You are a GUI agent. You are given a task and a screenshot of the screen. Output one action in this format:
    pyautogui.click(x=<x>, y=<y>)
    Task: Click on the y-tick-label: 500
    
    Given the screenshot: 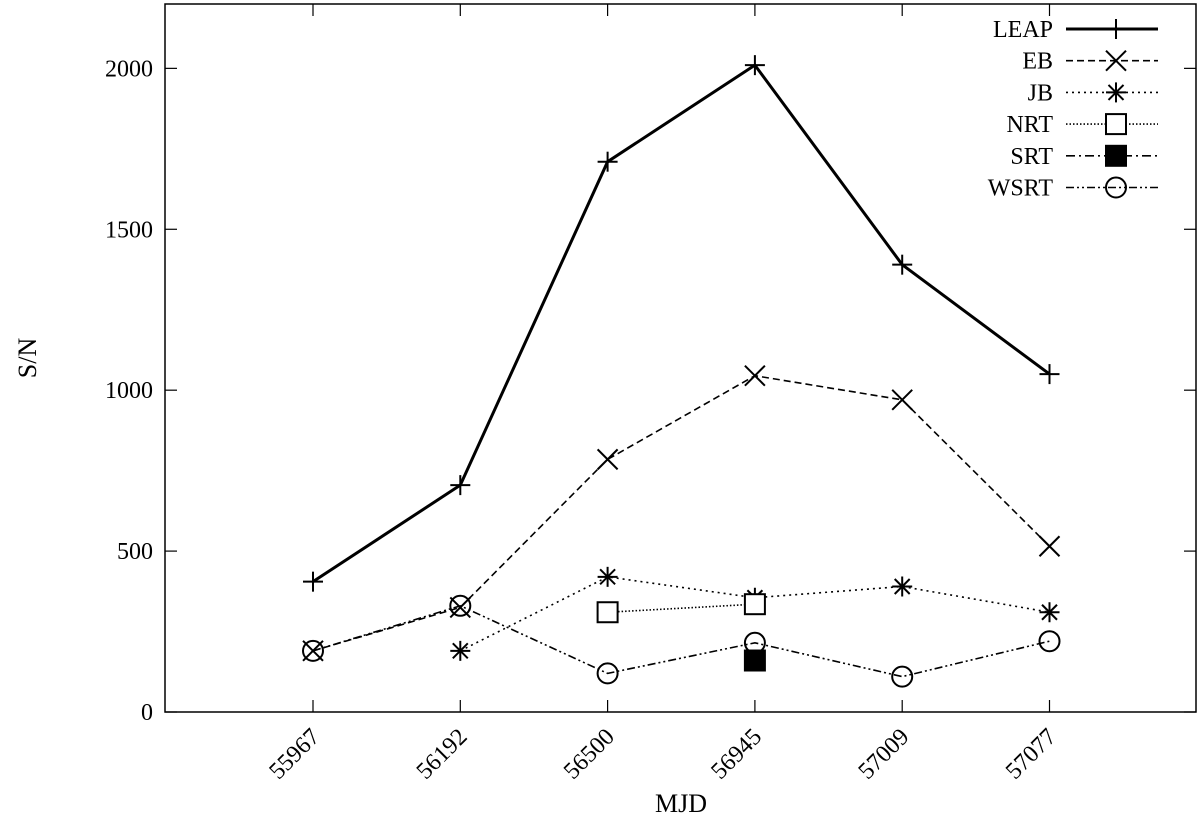 What is the action you would take?
    pyautogui.click(x=135, y=552)
    